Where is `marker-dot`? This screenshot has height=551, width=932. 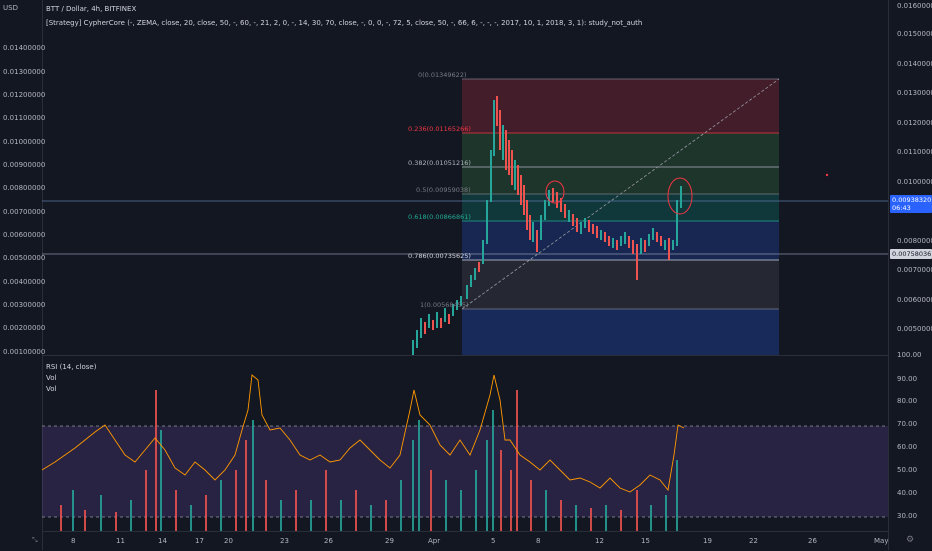 marker-dot is located at coordinates (827, 175).